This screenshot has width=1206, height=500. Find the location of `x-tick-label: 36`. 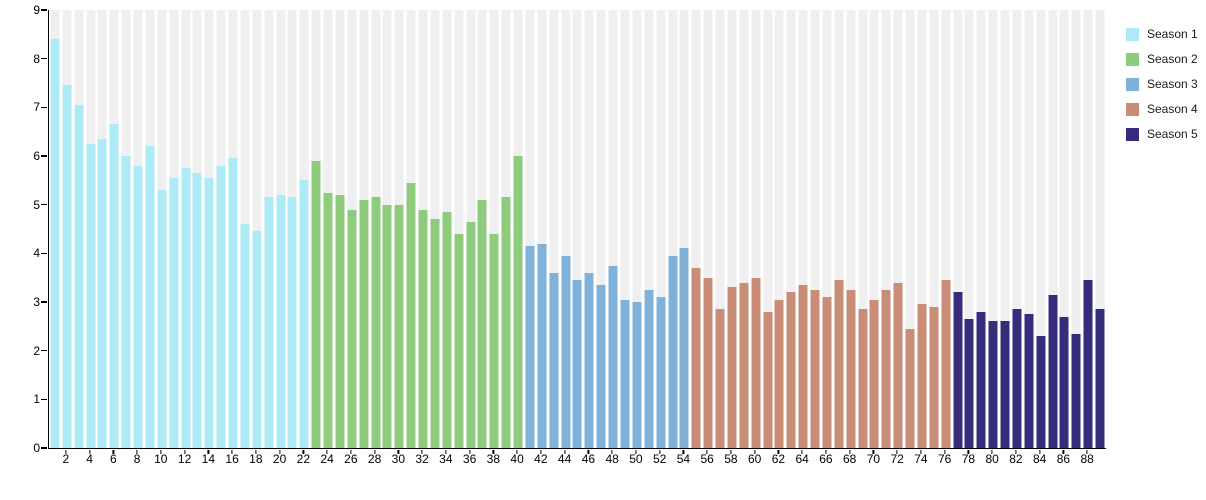

x-tick-label: 36 is located at coordinates (469, 459).